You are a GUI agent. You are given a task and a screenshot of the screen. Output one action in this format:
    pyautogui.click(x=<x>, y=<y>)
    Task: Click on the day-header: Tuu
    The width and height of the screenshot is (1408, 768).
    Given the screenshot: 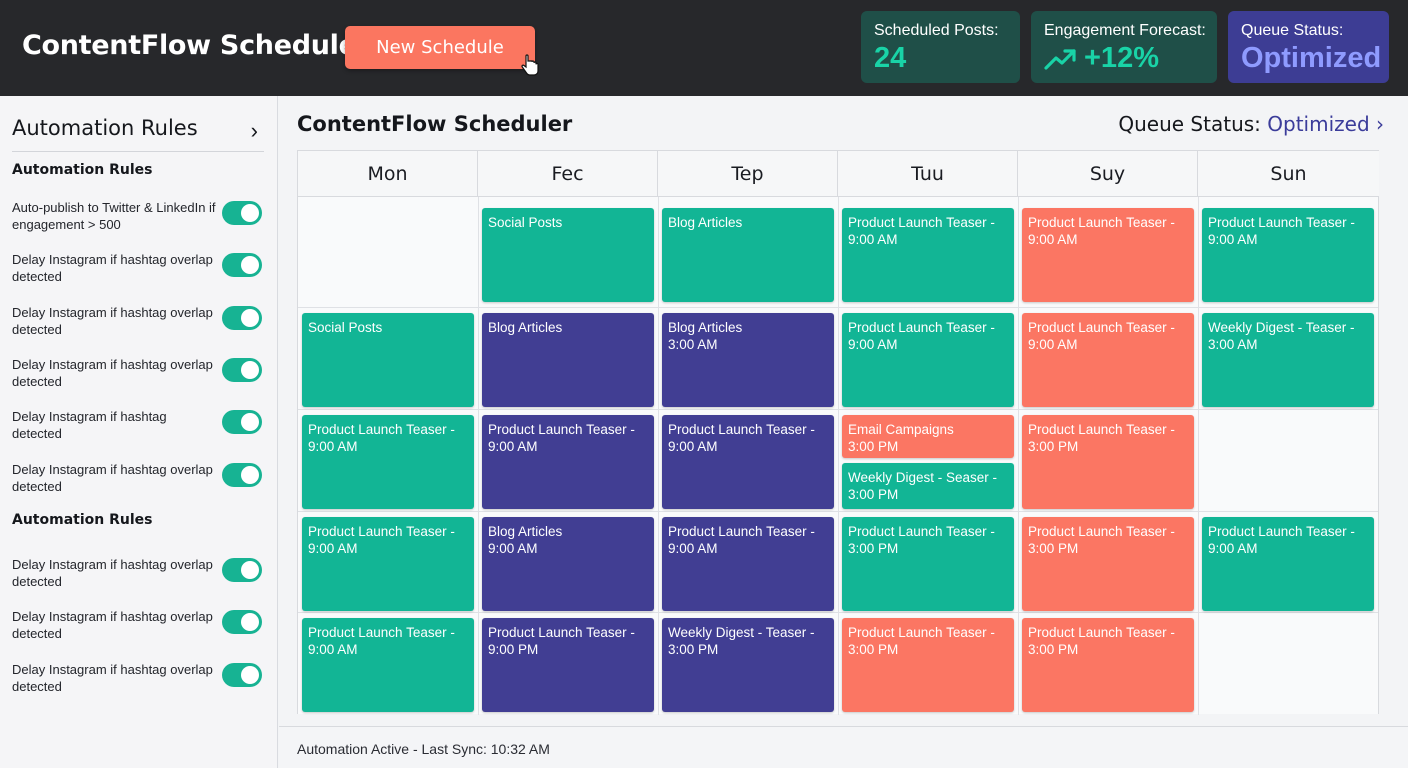 What is the action you would take?
    pyautogui.click(x=928, y=174)
    